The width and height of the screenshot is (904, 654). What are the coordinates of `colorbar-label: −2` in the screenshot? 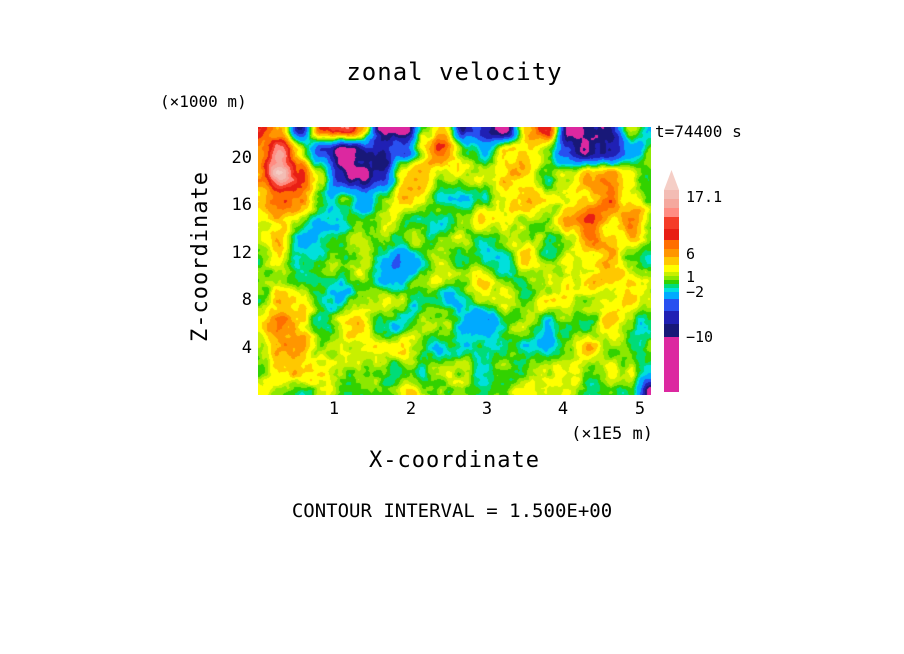 It's located at (695, 292).